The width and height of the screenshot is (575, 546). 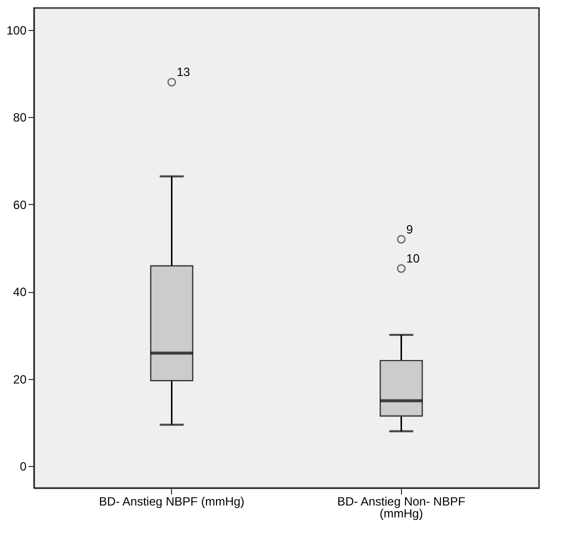 What do you see at coordinates (23, 467) in the screenshot?
I see `y-tick-label: 0` at bounding box center [23, 467].